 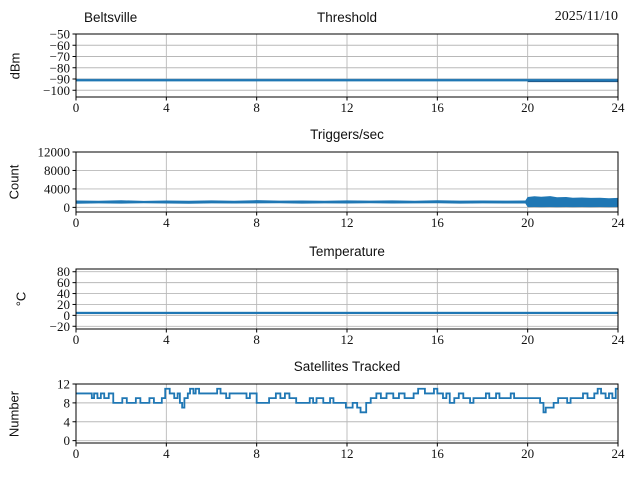 What do you see at coordinates (586, 16) in the screenshot?
I see `date-label: 2025/11/10` at bounding box center [586, 16].